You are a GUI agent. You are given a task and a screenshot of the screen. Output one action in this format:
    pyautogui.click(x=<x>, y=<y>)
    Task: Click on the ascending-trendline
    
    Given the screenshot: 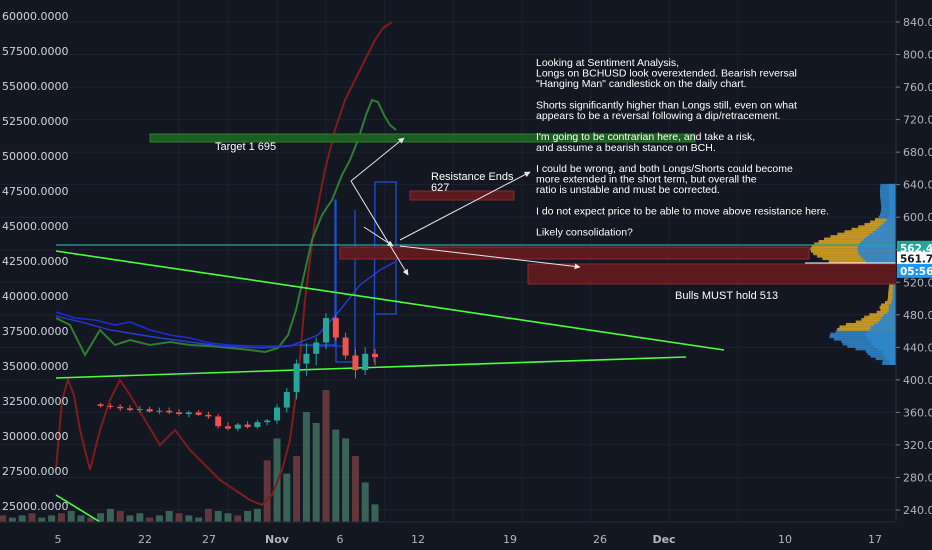 What is the action you would take?
    pyautogui.click(x=371, y=367)
    